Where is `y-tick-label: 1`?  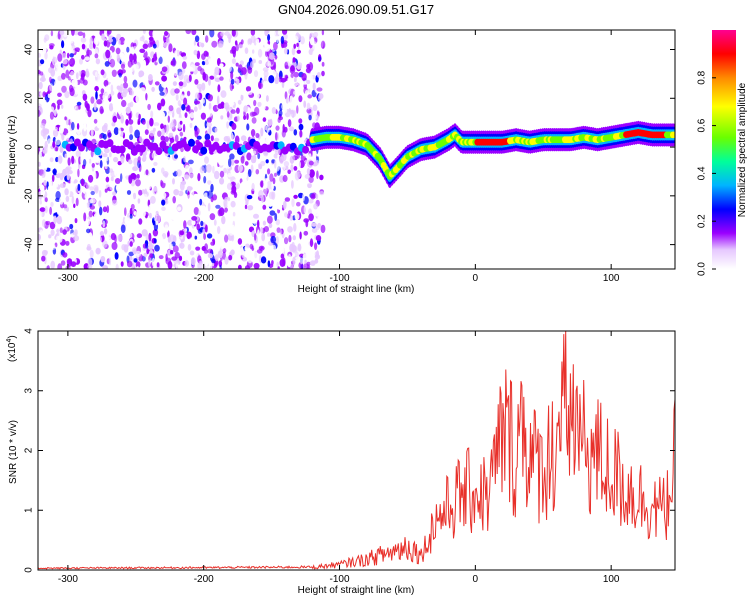 y-tick-label: 1 is located at coordinates (29, 510).